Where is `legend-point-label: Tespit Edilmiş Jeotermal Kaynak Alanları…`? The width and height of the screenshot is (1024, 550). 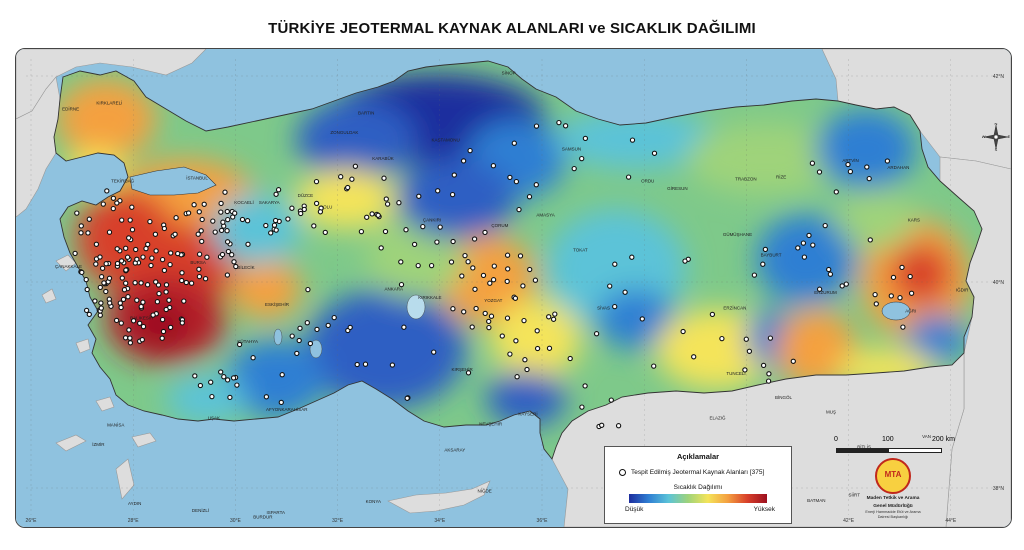
legend-point-label: Tespit Edilmiş Jeotermal Kaynak Alanları… is located at coordinates (698, 472).